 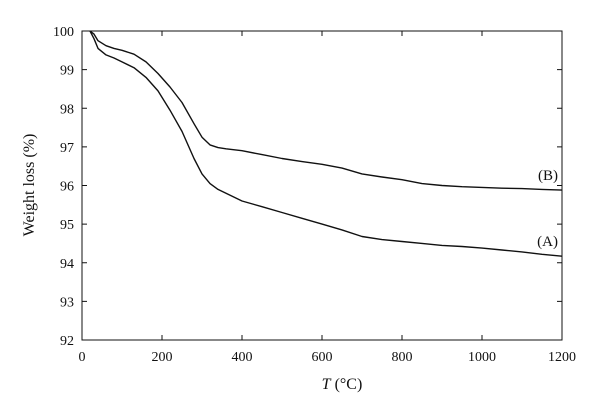 What do you see at coordinates (67, 225) in the screenshot?
I see `y-tick-label: 95` at bounding box center [67, 225].